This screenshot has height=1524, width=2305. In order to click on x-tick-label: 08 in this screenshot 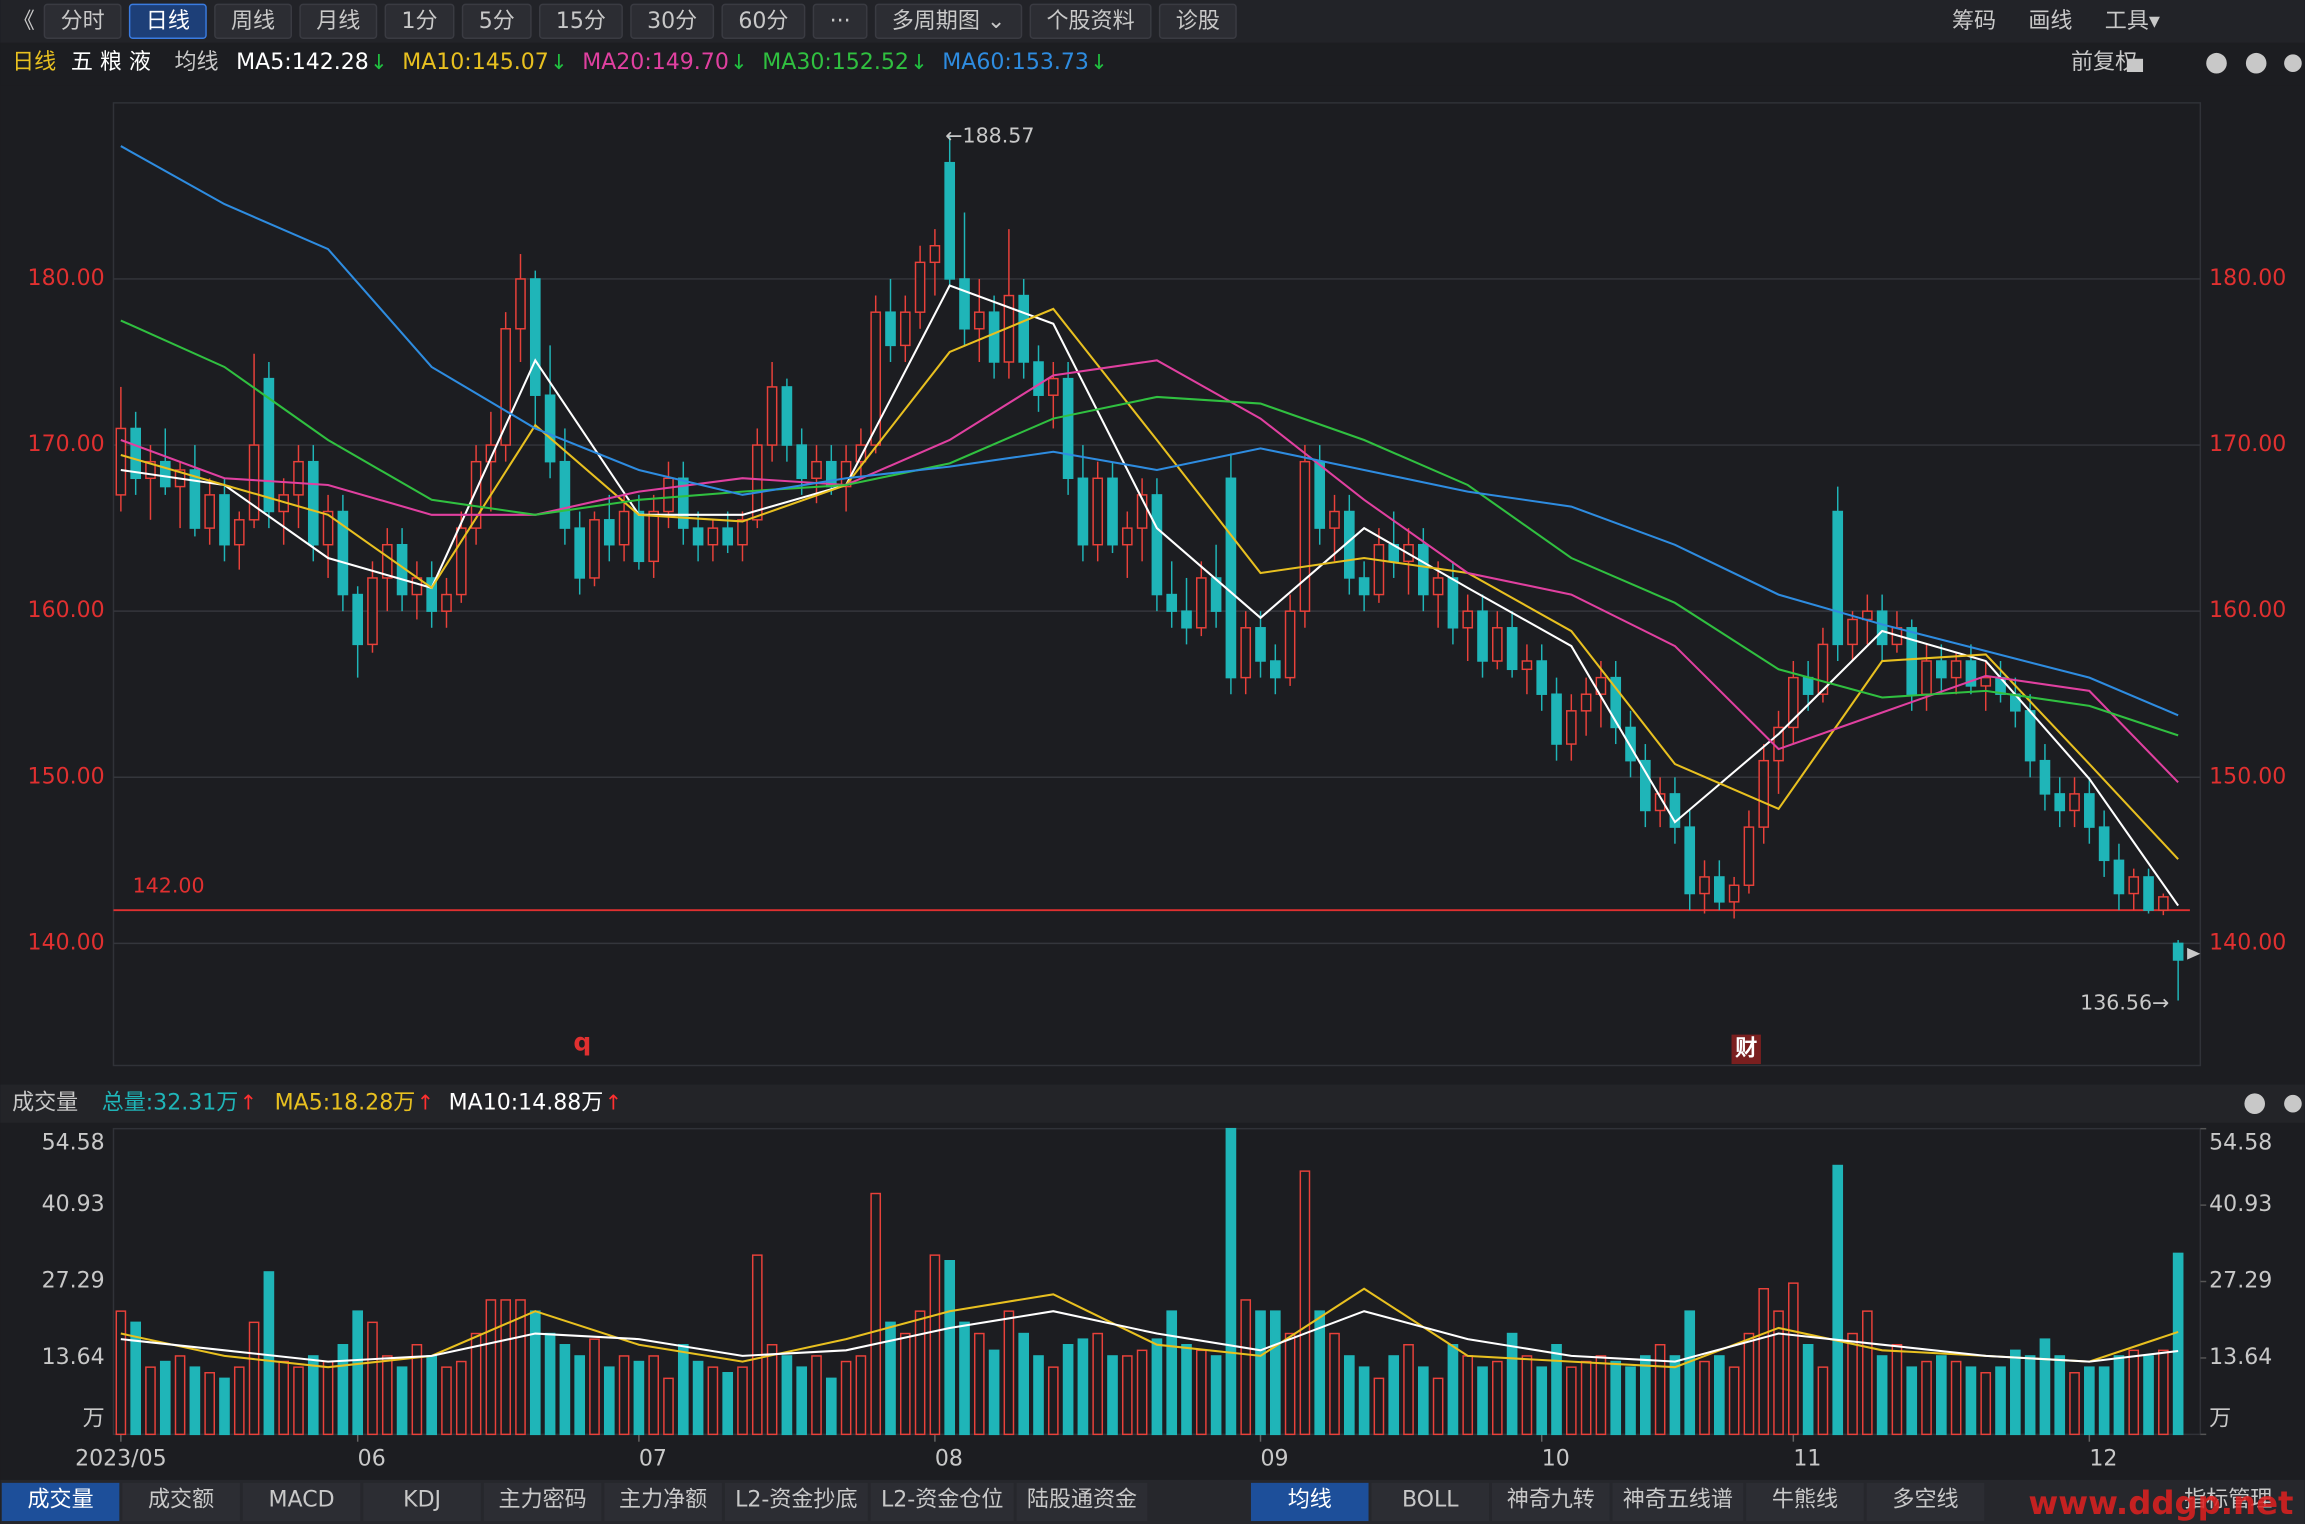, I will do `click(949, 1458)`.